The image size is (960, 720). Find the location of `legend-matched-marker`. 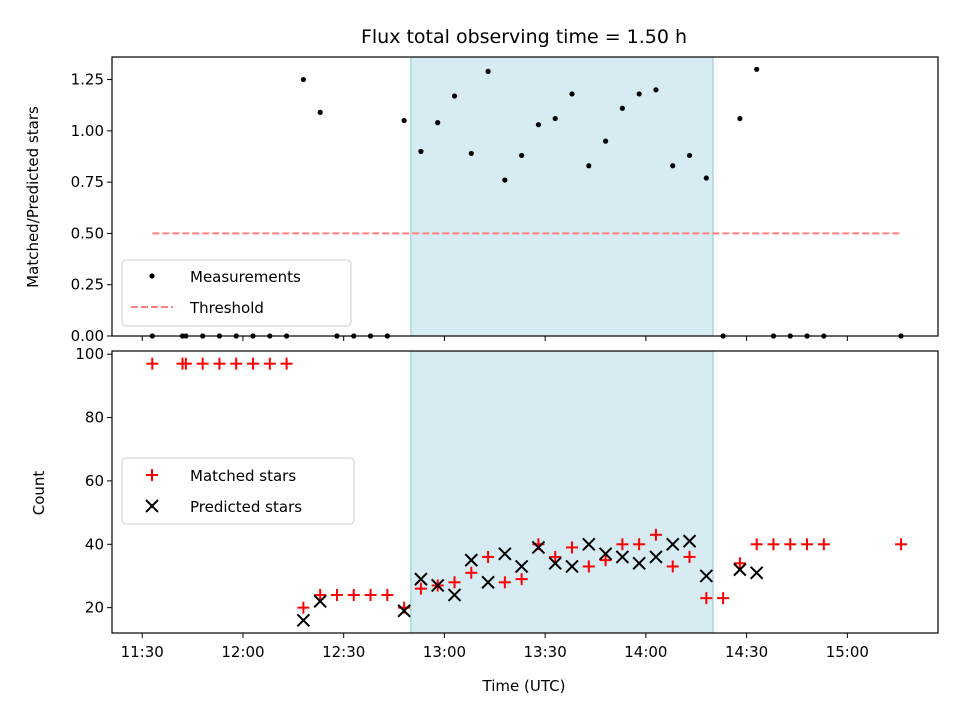

legend-matched-marker is located at coordinates (152, 475).